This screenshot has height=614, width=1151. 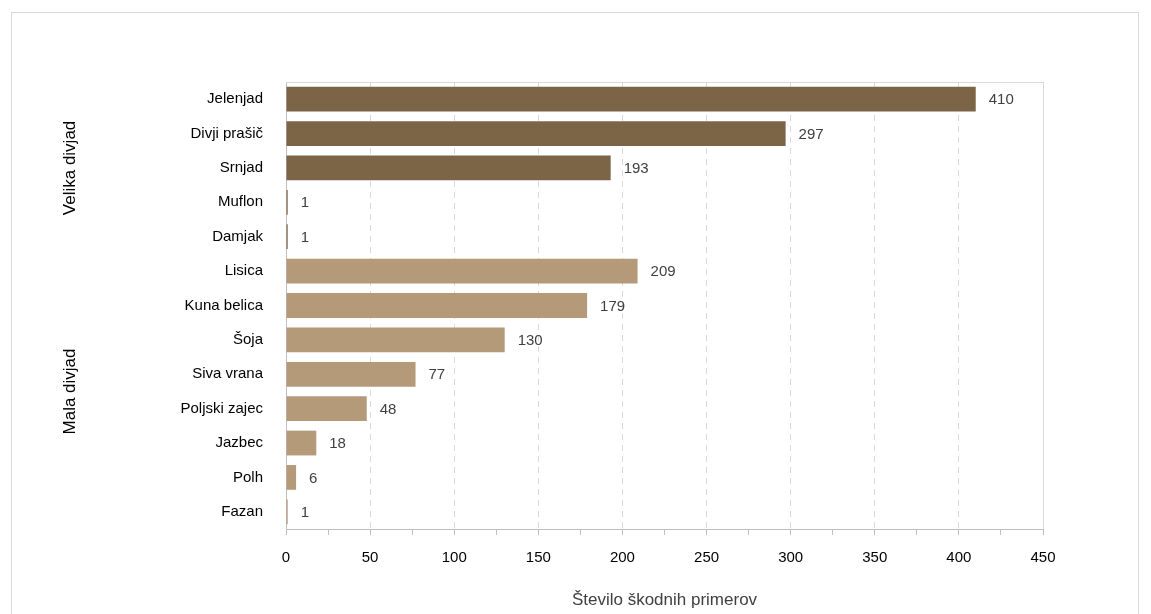 I want to click on y-tick-label: Muflon, so click(x=240, y=201).